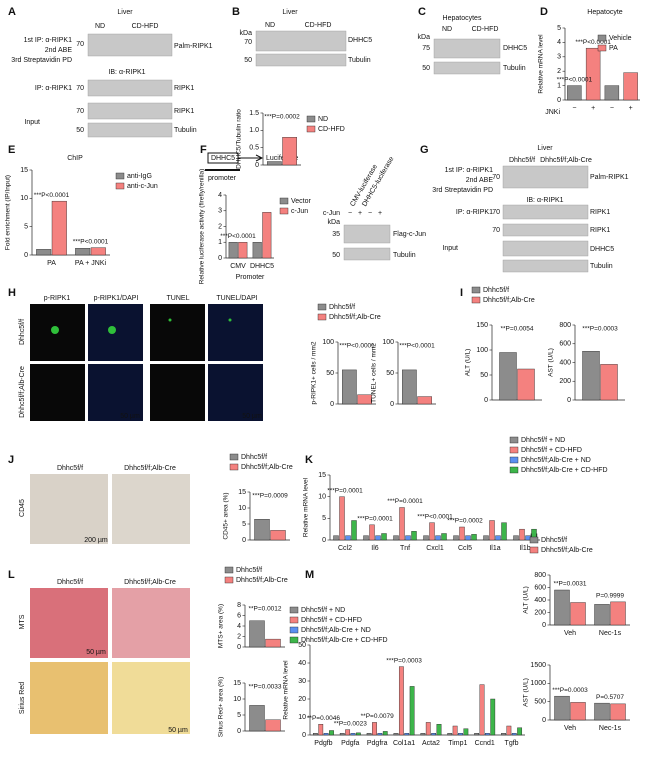 This screenshot has height=761, width=659. I want to click on panel-letter: B, so click(236, 12).